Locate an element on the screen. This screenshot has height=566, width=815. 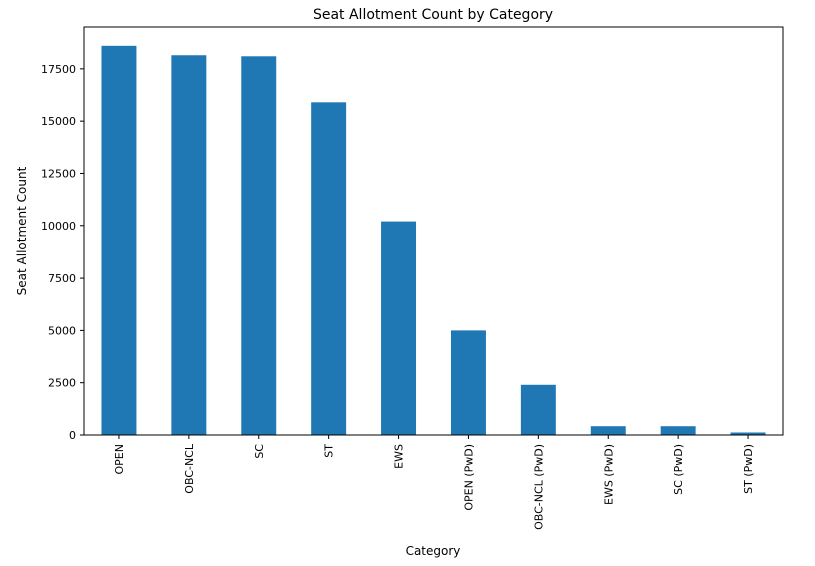
x-tick-label: ST (PwD) is located at coordinates (748, 469).